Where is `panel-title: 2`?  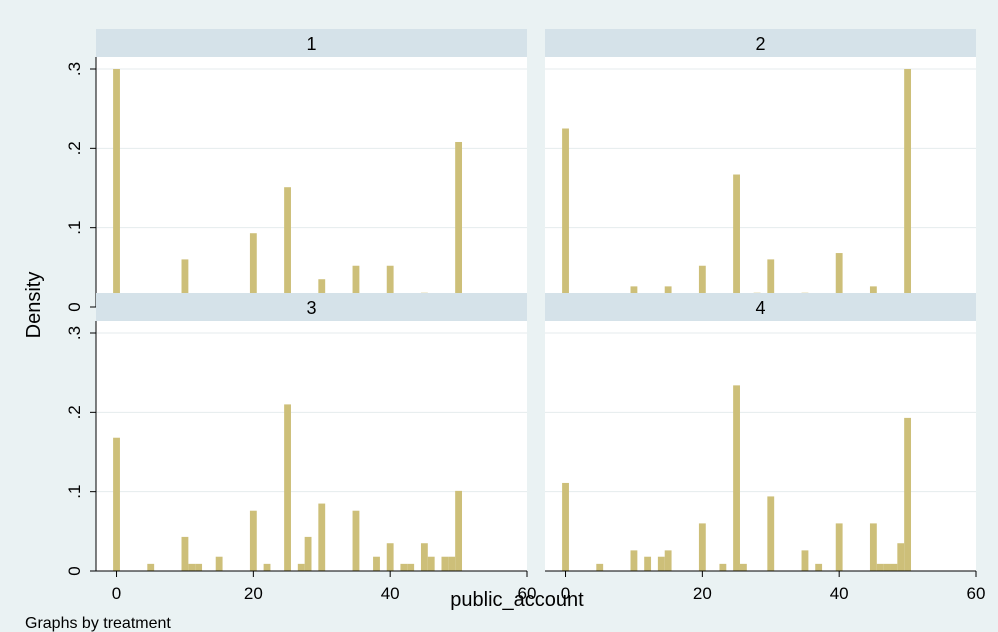 panel-title: 2 is located at coordinates (760, 44).